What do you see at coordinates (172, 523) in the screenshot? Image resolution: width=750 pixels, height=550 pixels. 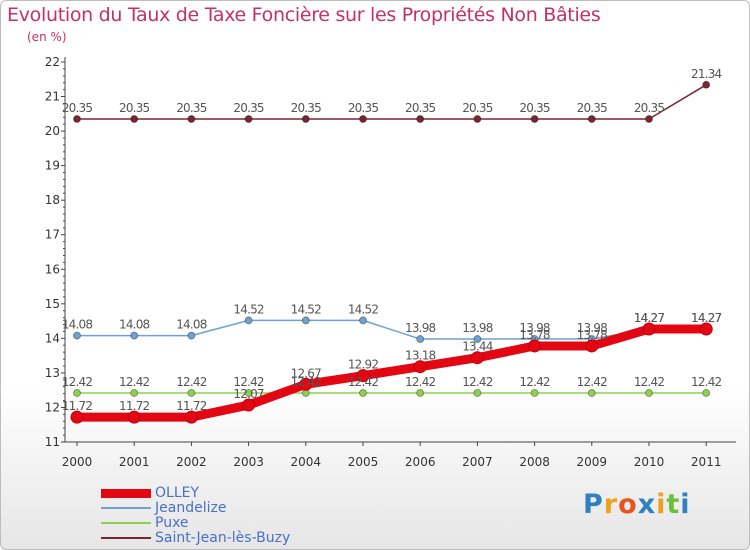 I see `legend-label: Puxe` at bounding box center [172, 523].